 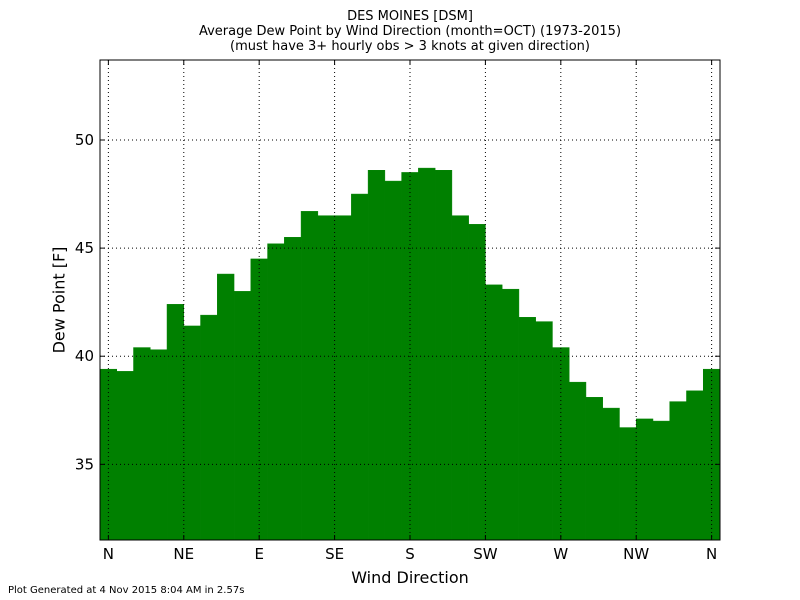 What do you see at coordinates (560, 554) in the screenshot?
I see `x-tick-label: W` at bounding box center [560, 554].